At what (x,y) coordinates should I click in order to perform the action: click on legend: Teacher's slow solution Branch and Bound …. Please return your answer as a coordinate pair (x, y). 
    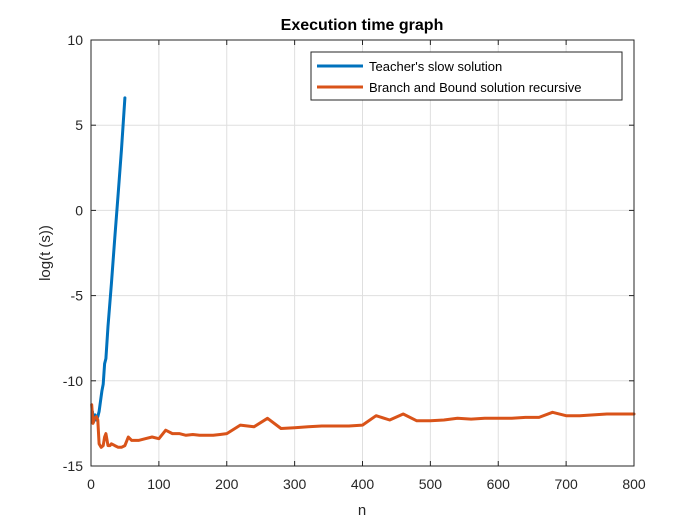
    Looking at the image, I should click on (466, 76).